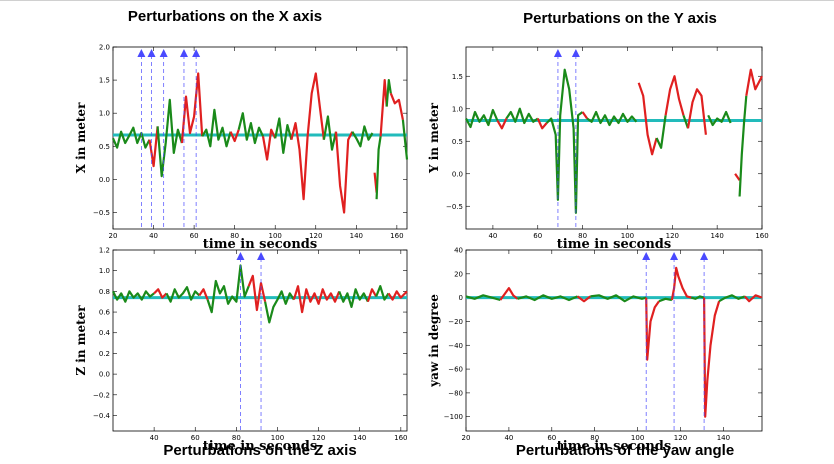 The height and width of the screenshot is (464, 834). What do you see at coordinates (105, 313) in the screenshot?
I see `y-tick-label: 0.6` at bounding box center [105, 313].